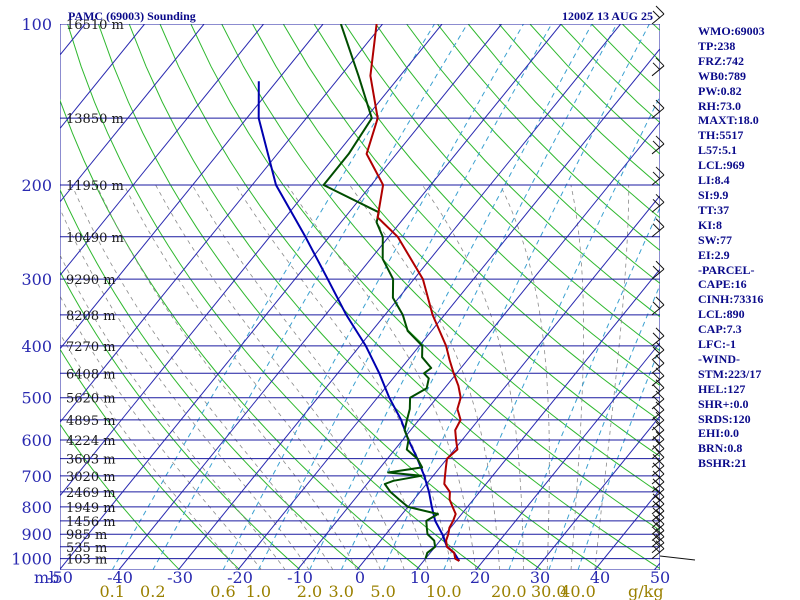 The height and width of the screenshot is (600, 800). Describe the element at coordinates (722, 284) in the screenshot. I see `index-line: CAPE:16` at that location.